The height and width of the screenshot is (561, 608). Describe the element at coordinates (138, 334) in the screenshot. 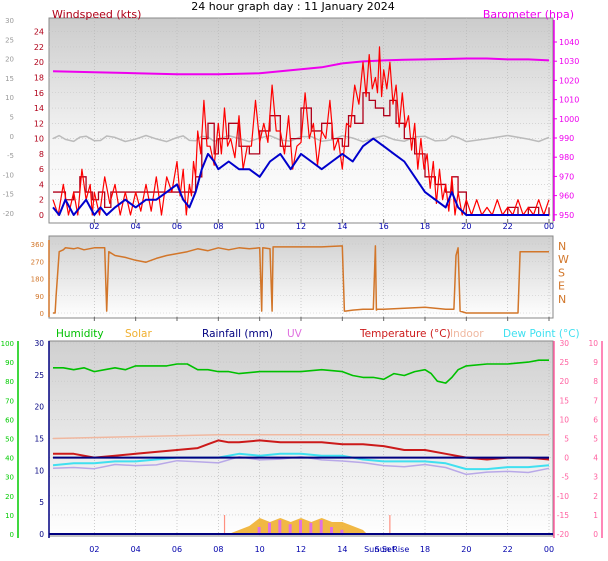

I see `legend-item: Solar` at that location.